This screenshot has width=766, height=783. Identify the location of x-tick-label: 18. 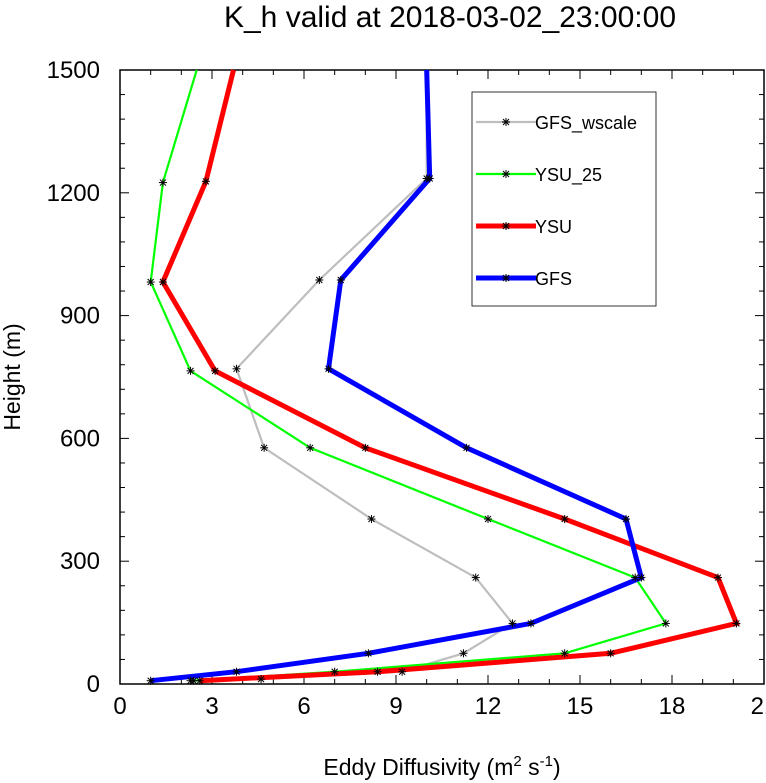
(672, 706).